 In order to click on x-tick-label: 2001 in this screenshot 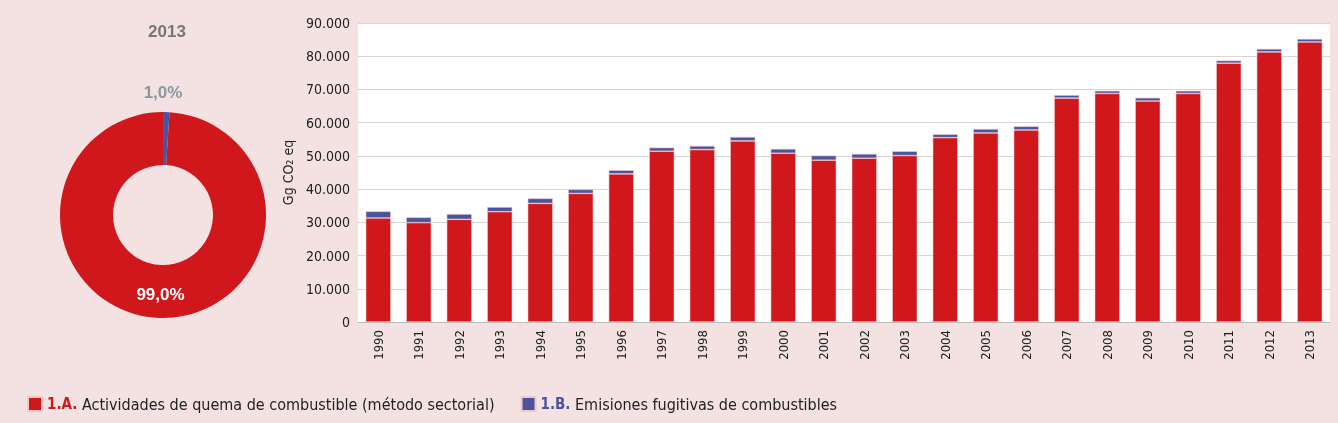, I will do `click(824, 345)`.